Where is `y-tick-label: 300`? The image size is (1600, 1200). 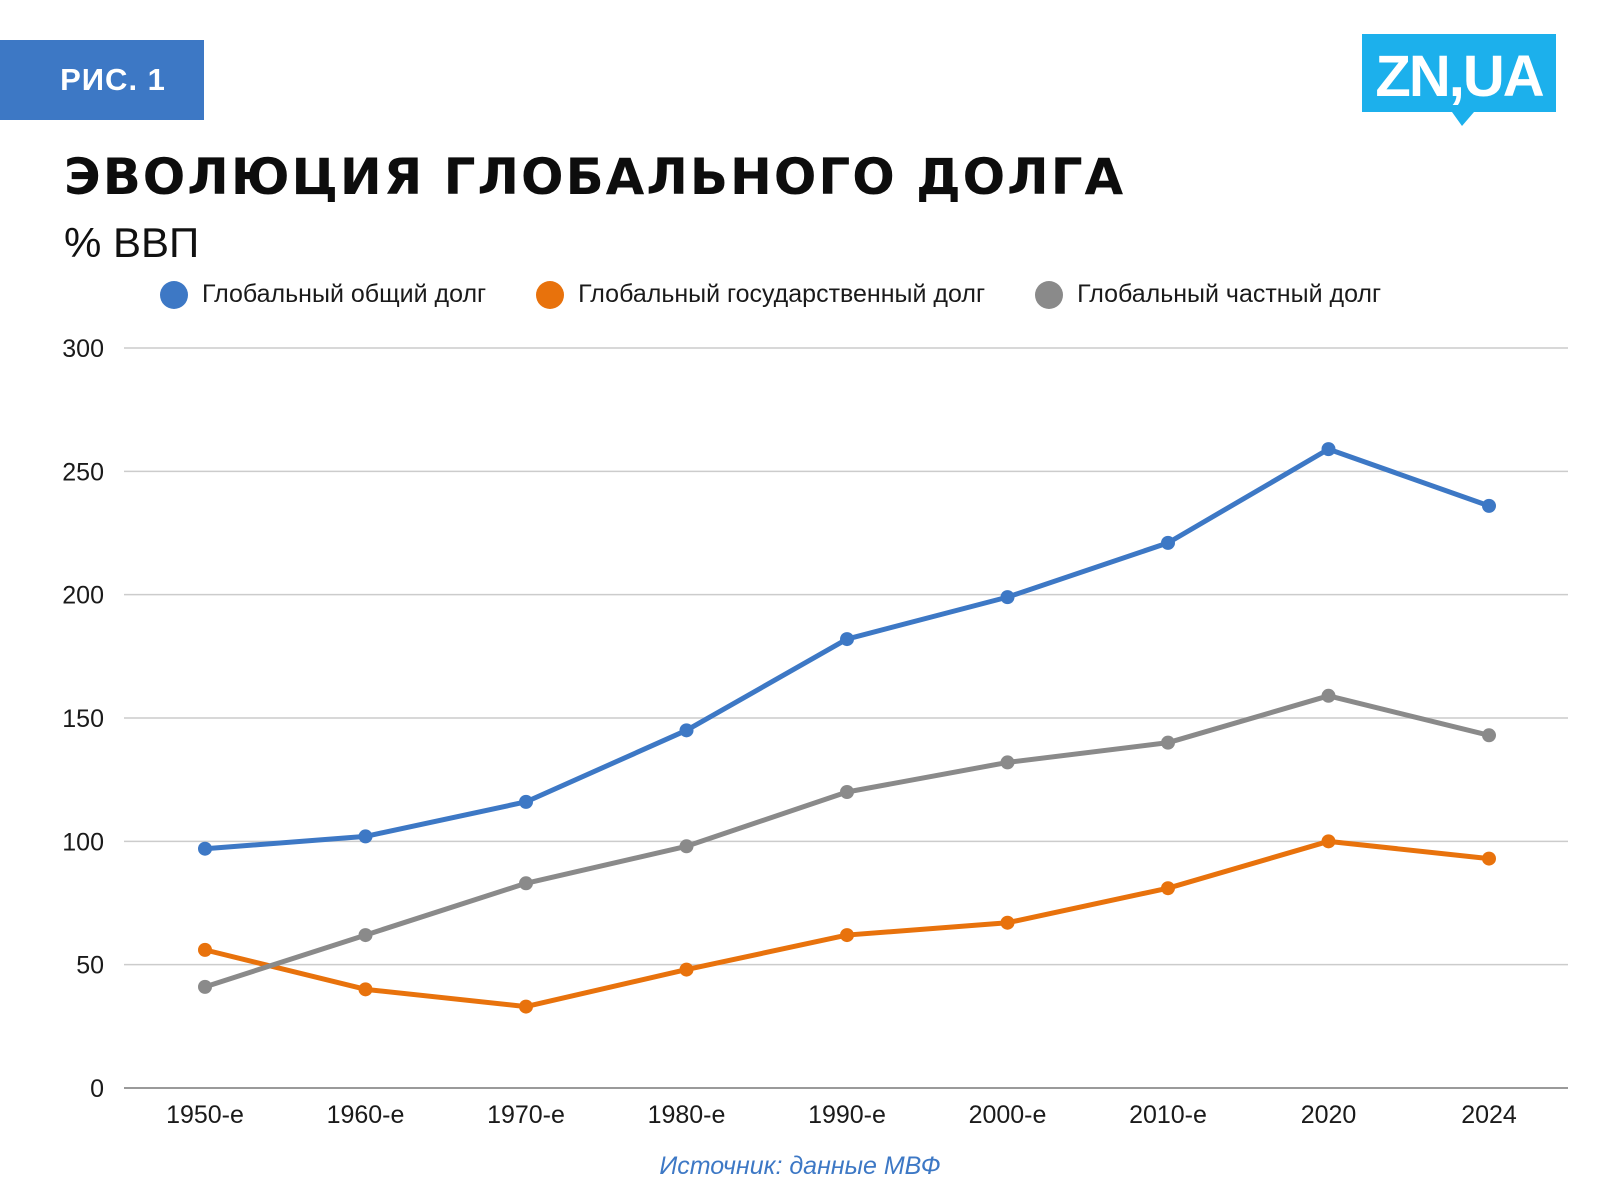
y-tick-label: 300 is located at coordinates (83, 349).